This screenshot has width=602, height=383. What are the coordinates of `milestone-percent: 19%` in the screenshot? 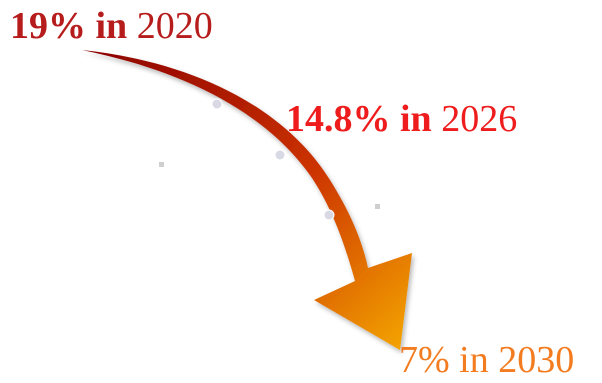 It's located at (48, 26).